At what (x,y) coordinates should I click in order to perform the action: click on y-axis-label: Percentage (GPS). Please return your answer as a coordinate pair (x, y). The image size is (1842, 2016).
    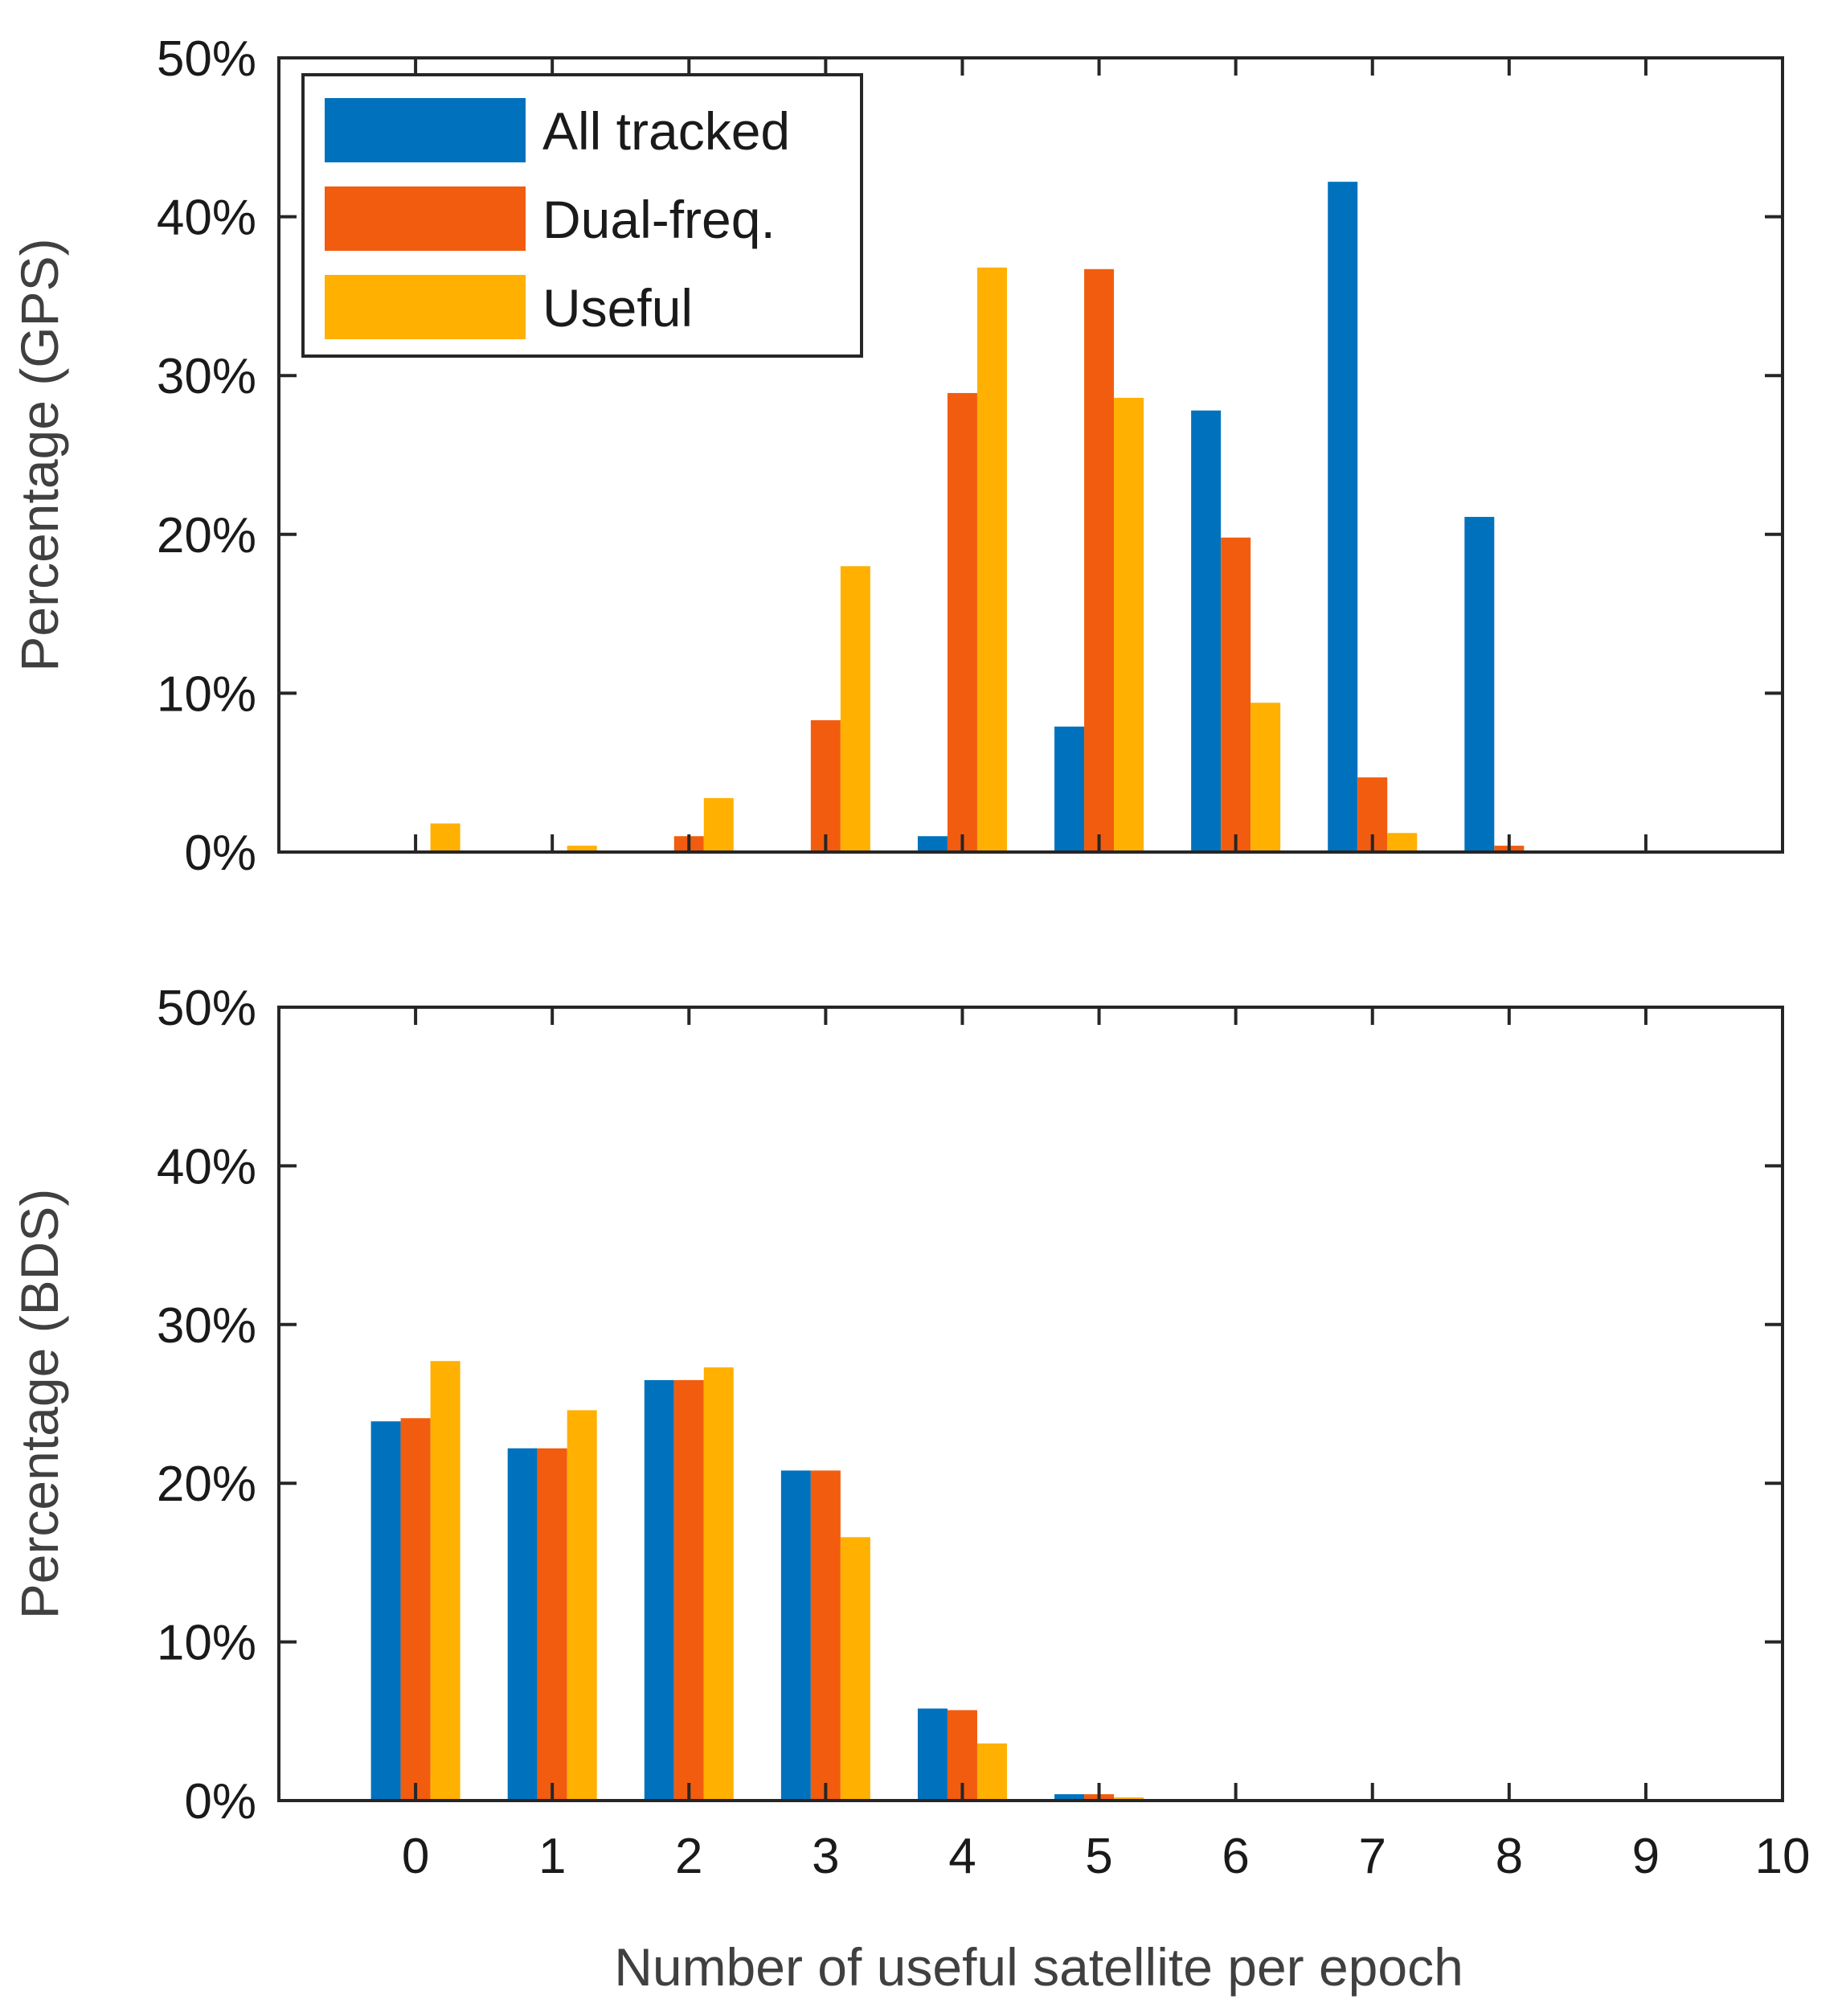
    Looking at the image, I should click on (39, 454).